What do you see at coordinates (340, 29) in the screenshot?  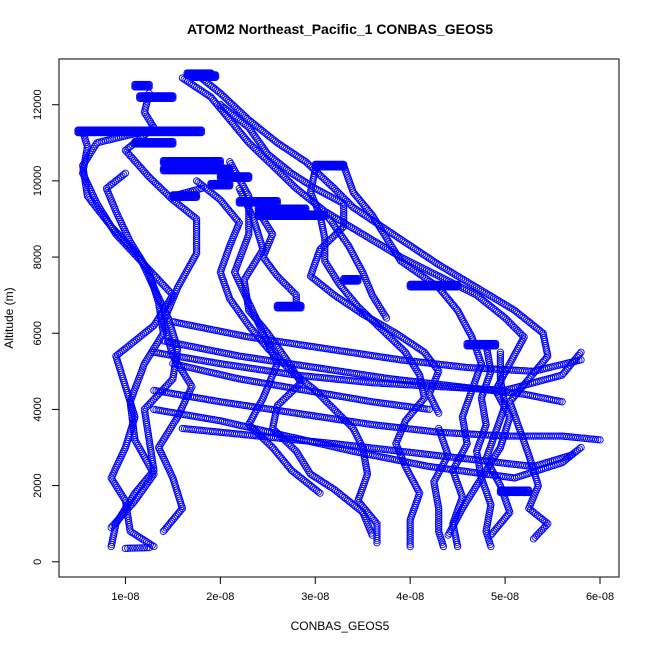 I see `chart-title: ATOM2 Northeast_Pacific_1 CONBAS_GEOS5` at bounding box center [340, 29].